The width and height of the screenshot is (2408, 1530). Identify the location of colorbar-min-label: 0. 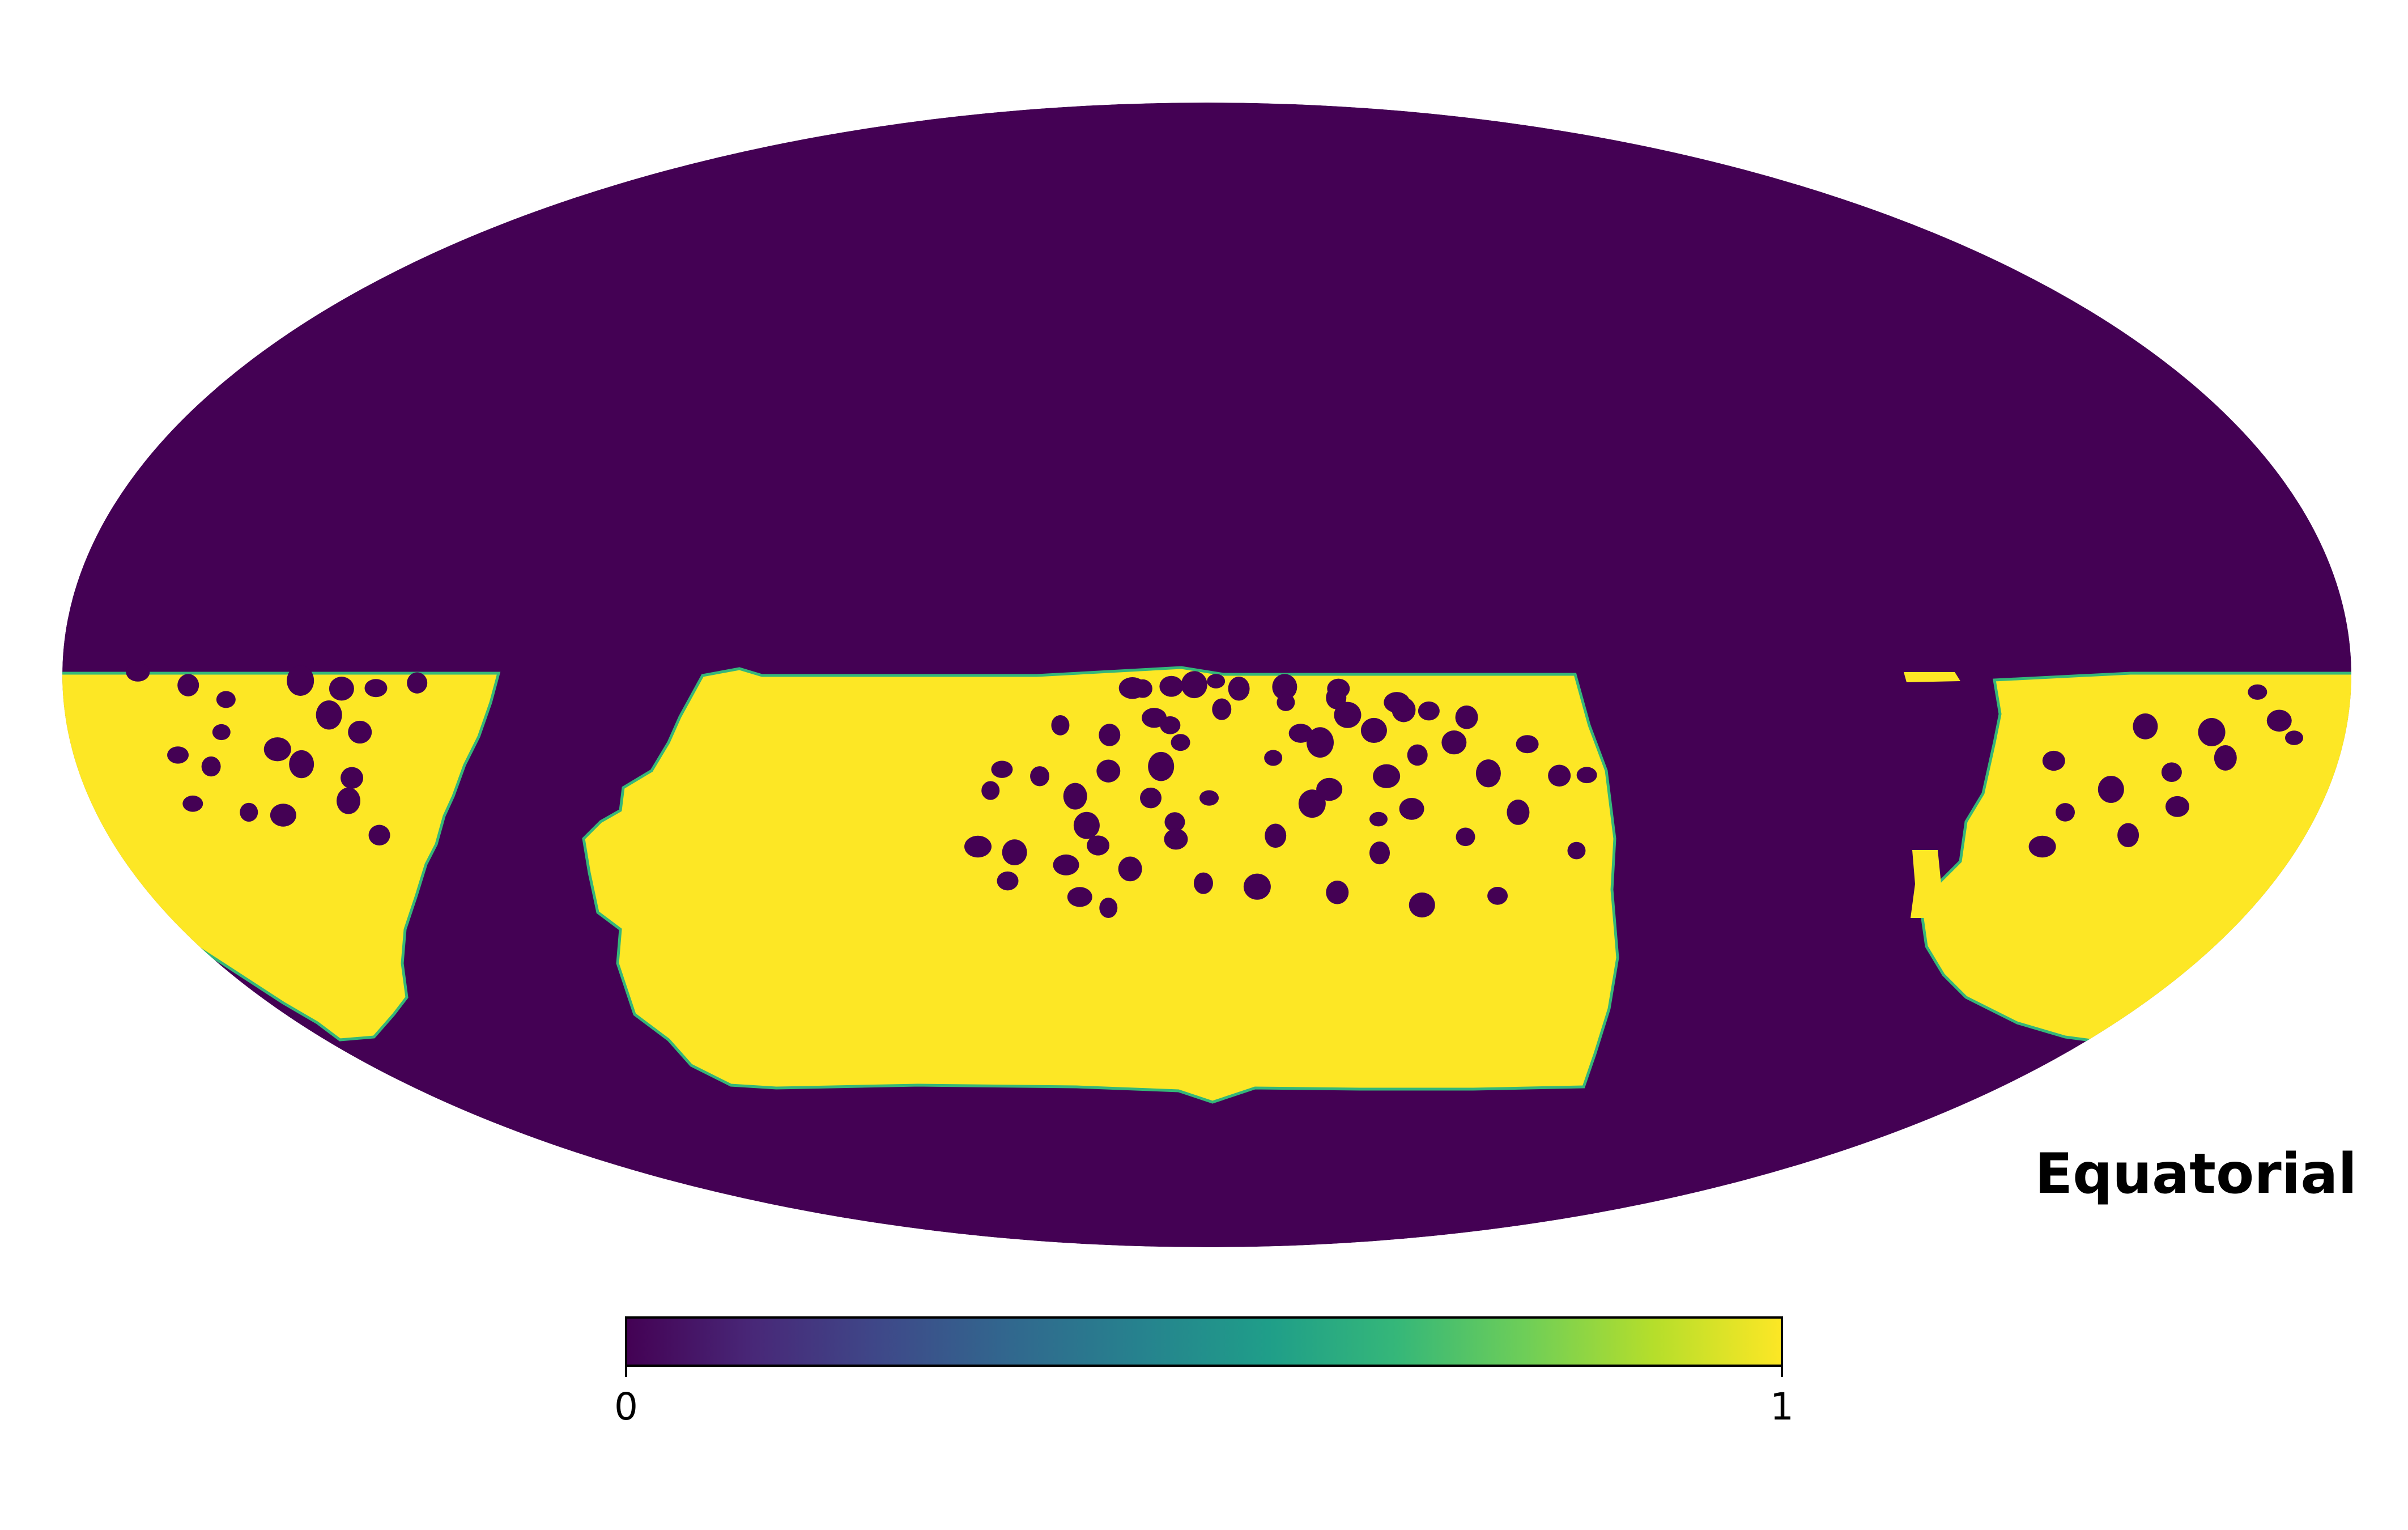
(626, 1407).